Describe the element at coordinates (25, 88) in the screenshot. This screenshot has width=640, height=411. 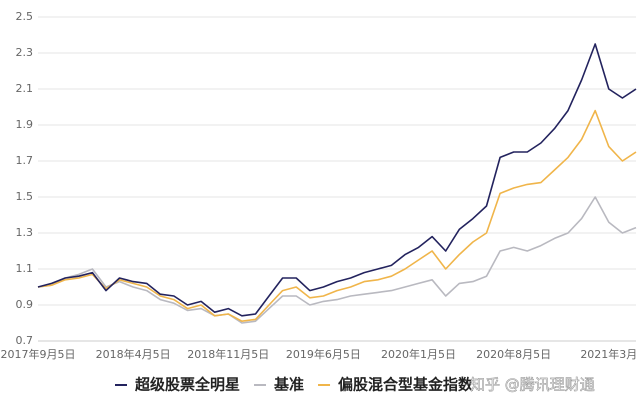
I see `y-tick-label: 2.1` at that location.